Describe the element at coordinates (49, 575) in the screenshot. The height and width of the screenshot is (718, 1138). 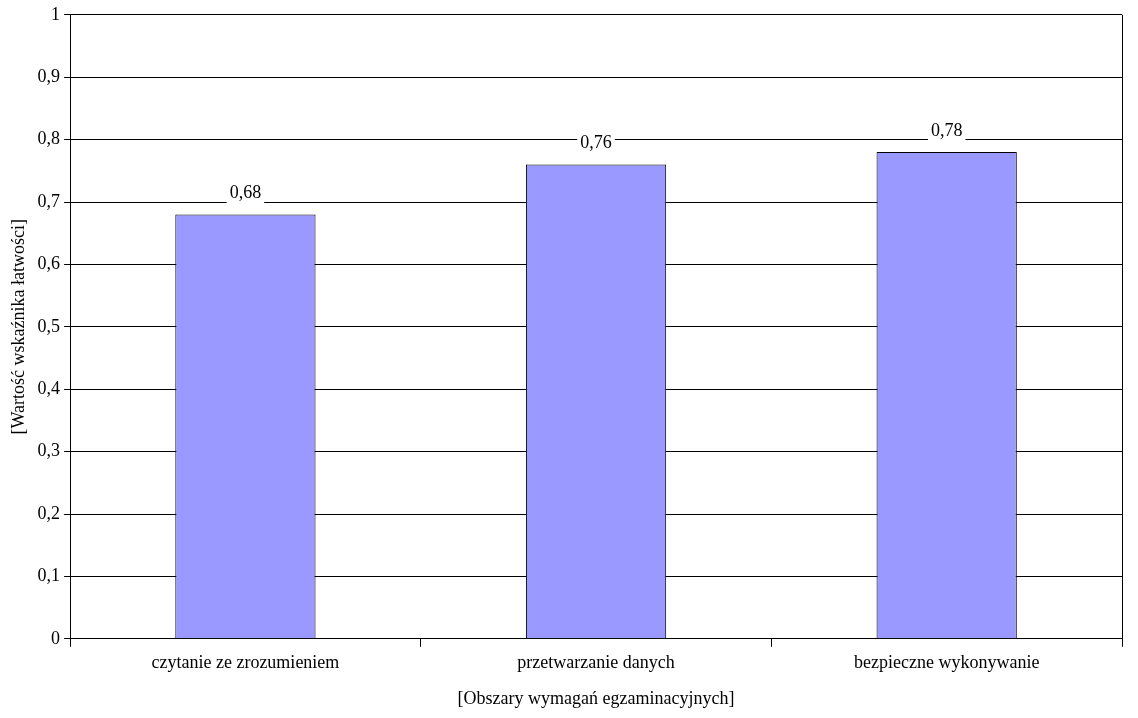
I see `y-tick-label: 0,1` at that location.